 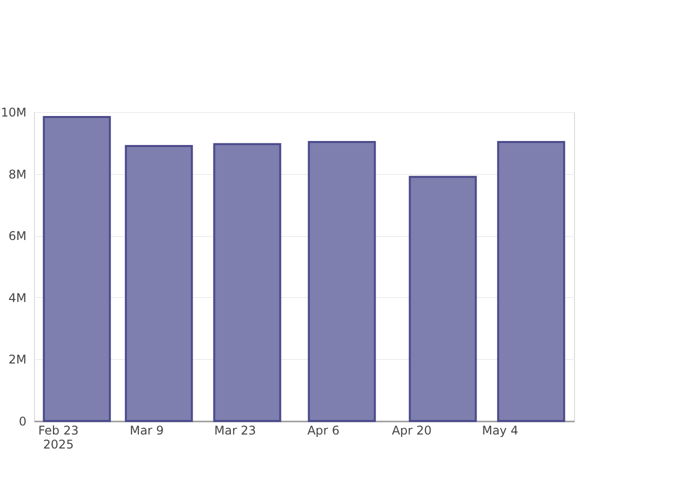 I want to click on x-tick-label: May 4, so click(x=500, y=431).